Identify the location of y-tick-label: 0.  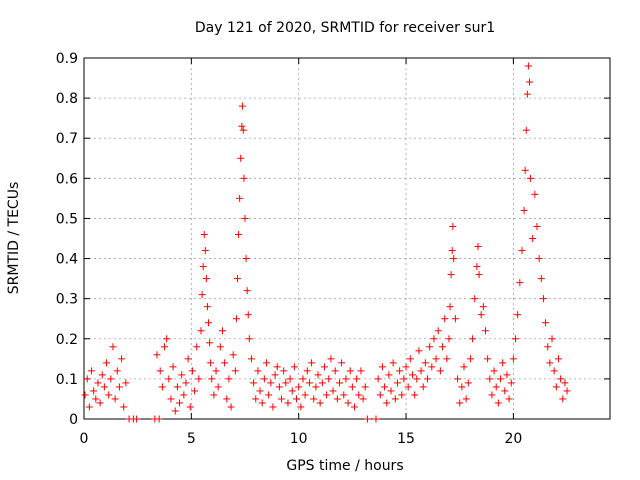
(73, 420).